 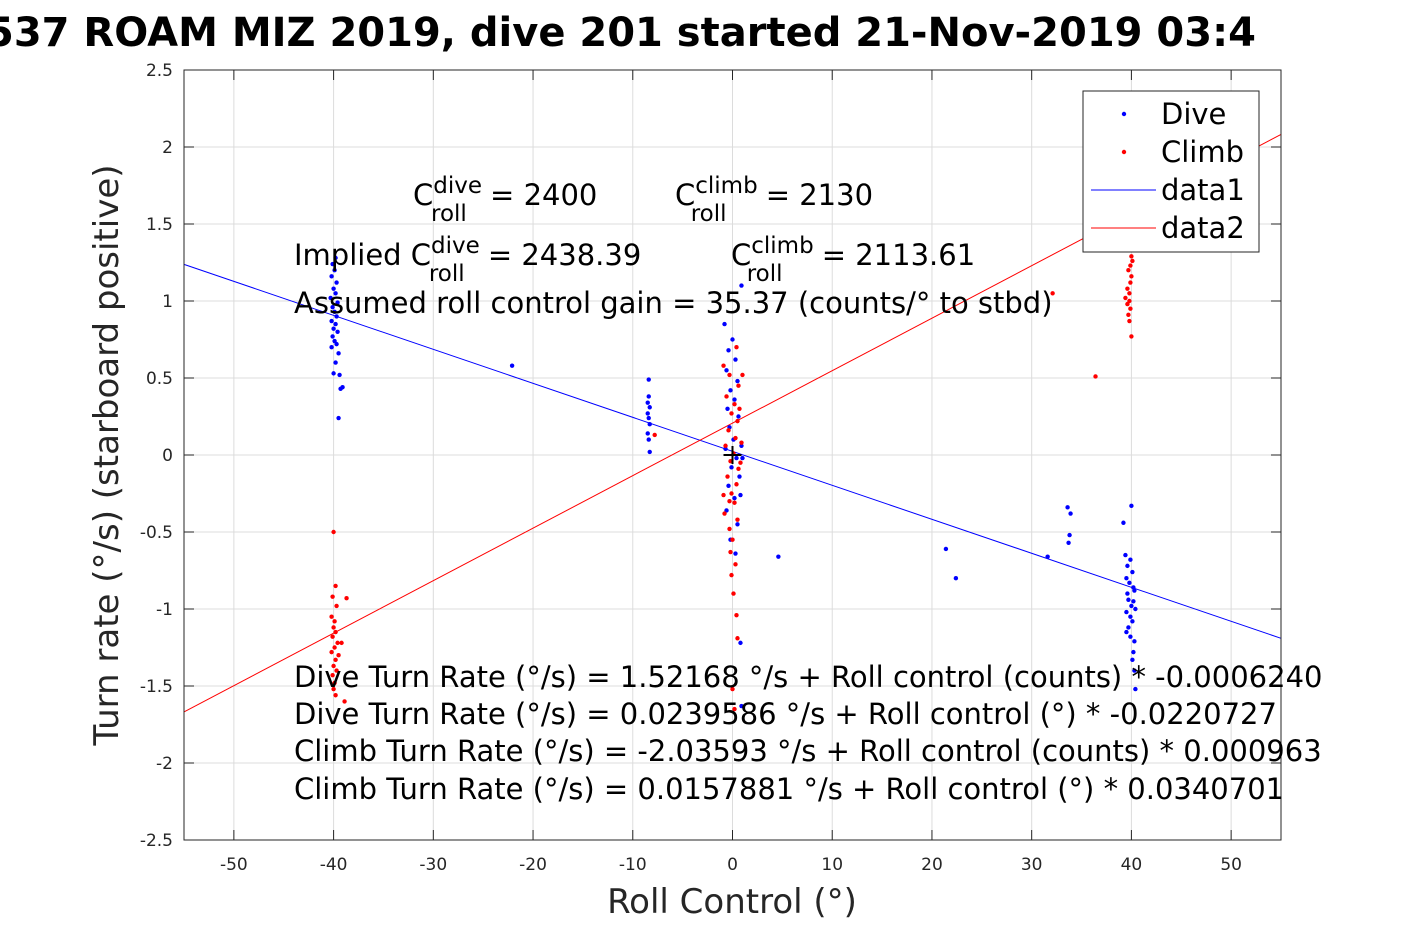 I want to click on legend-label: Dive, so click(x=1193, y=114).